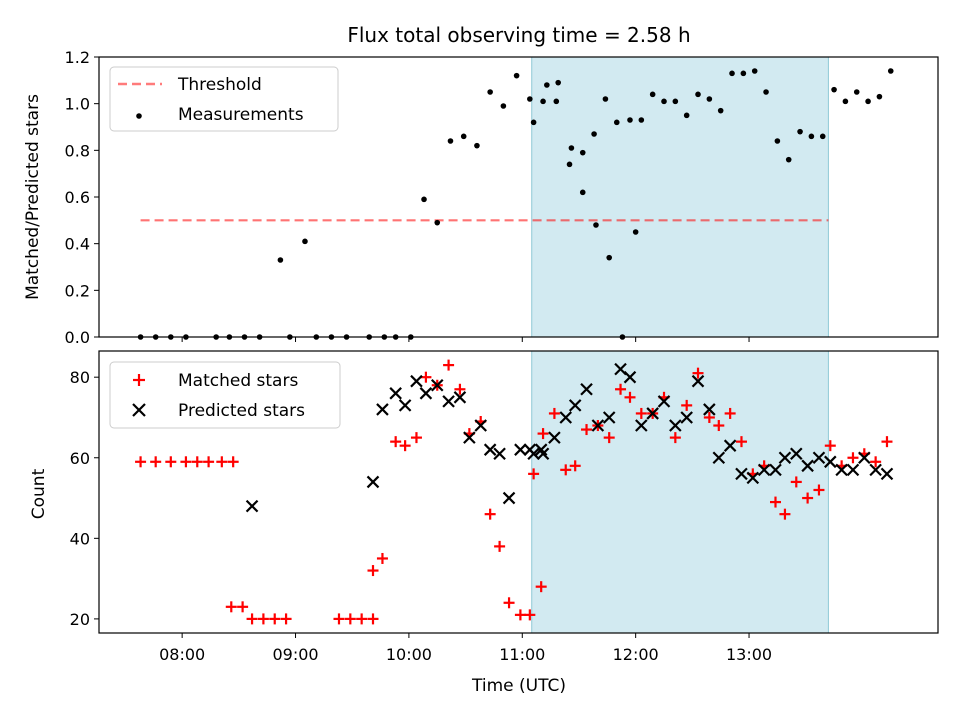 The width and height of the screenshot is (960, 720). I want to click on y-tick-label: 0.4, so click(77, 244).